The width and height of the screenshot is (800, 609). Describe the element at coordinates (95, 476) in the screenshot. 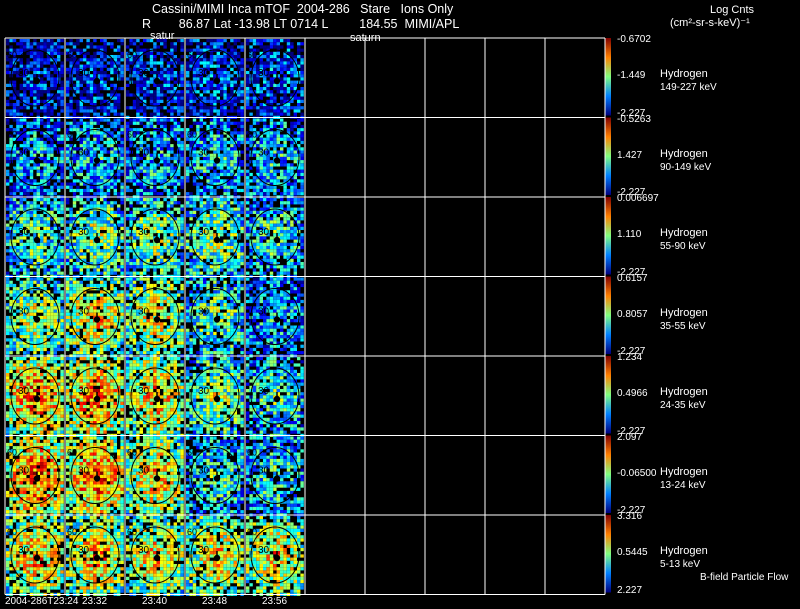

I see `panel-r6-c2` at that location.